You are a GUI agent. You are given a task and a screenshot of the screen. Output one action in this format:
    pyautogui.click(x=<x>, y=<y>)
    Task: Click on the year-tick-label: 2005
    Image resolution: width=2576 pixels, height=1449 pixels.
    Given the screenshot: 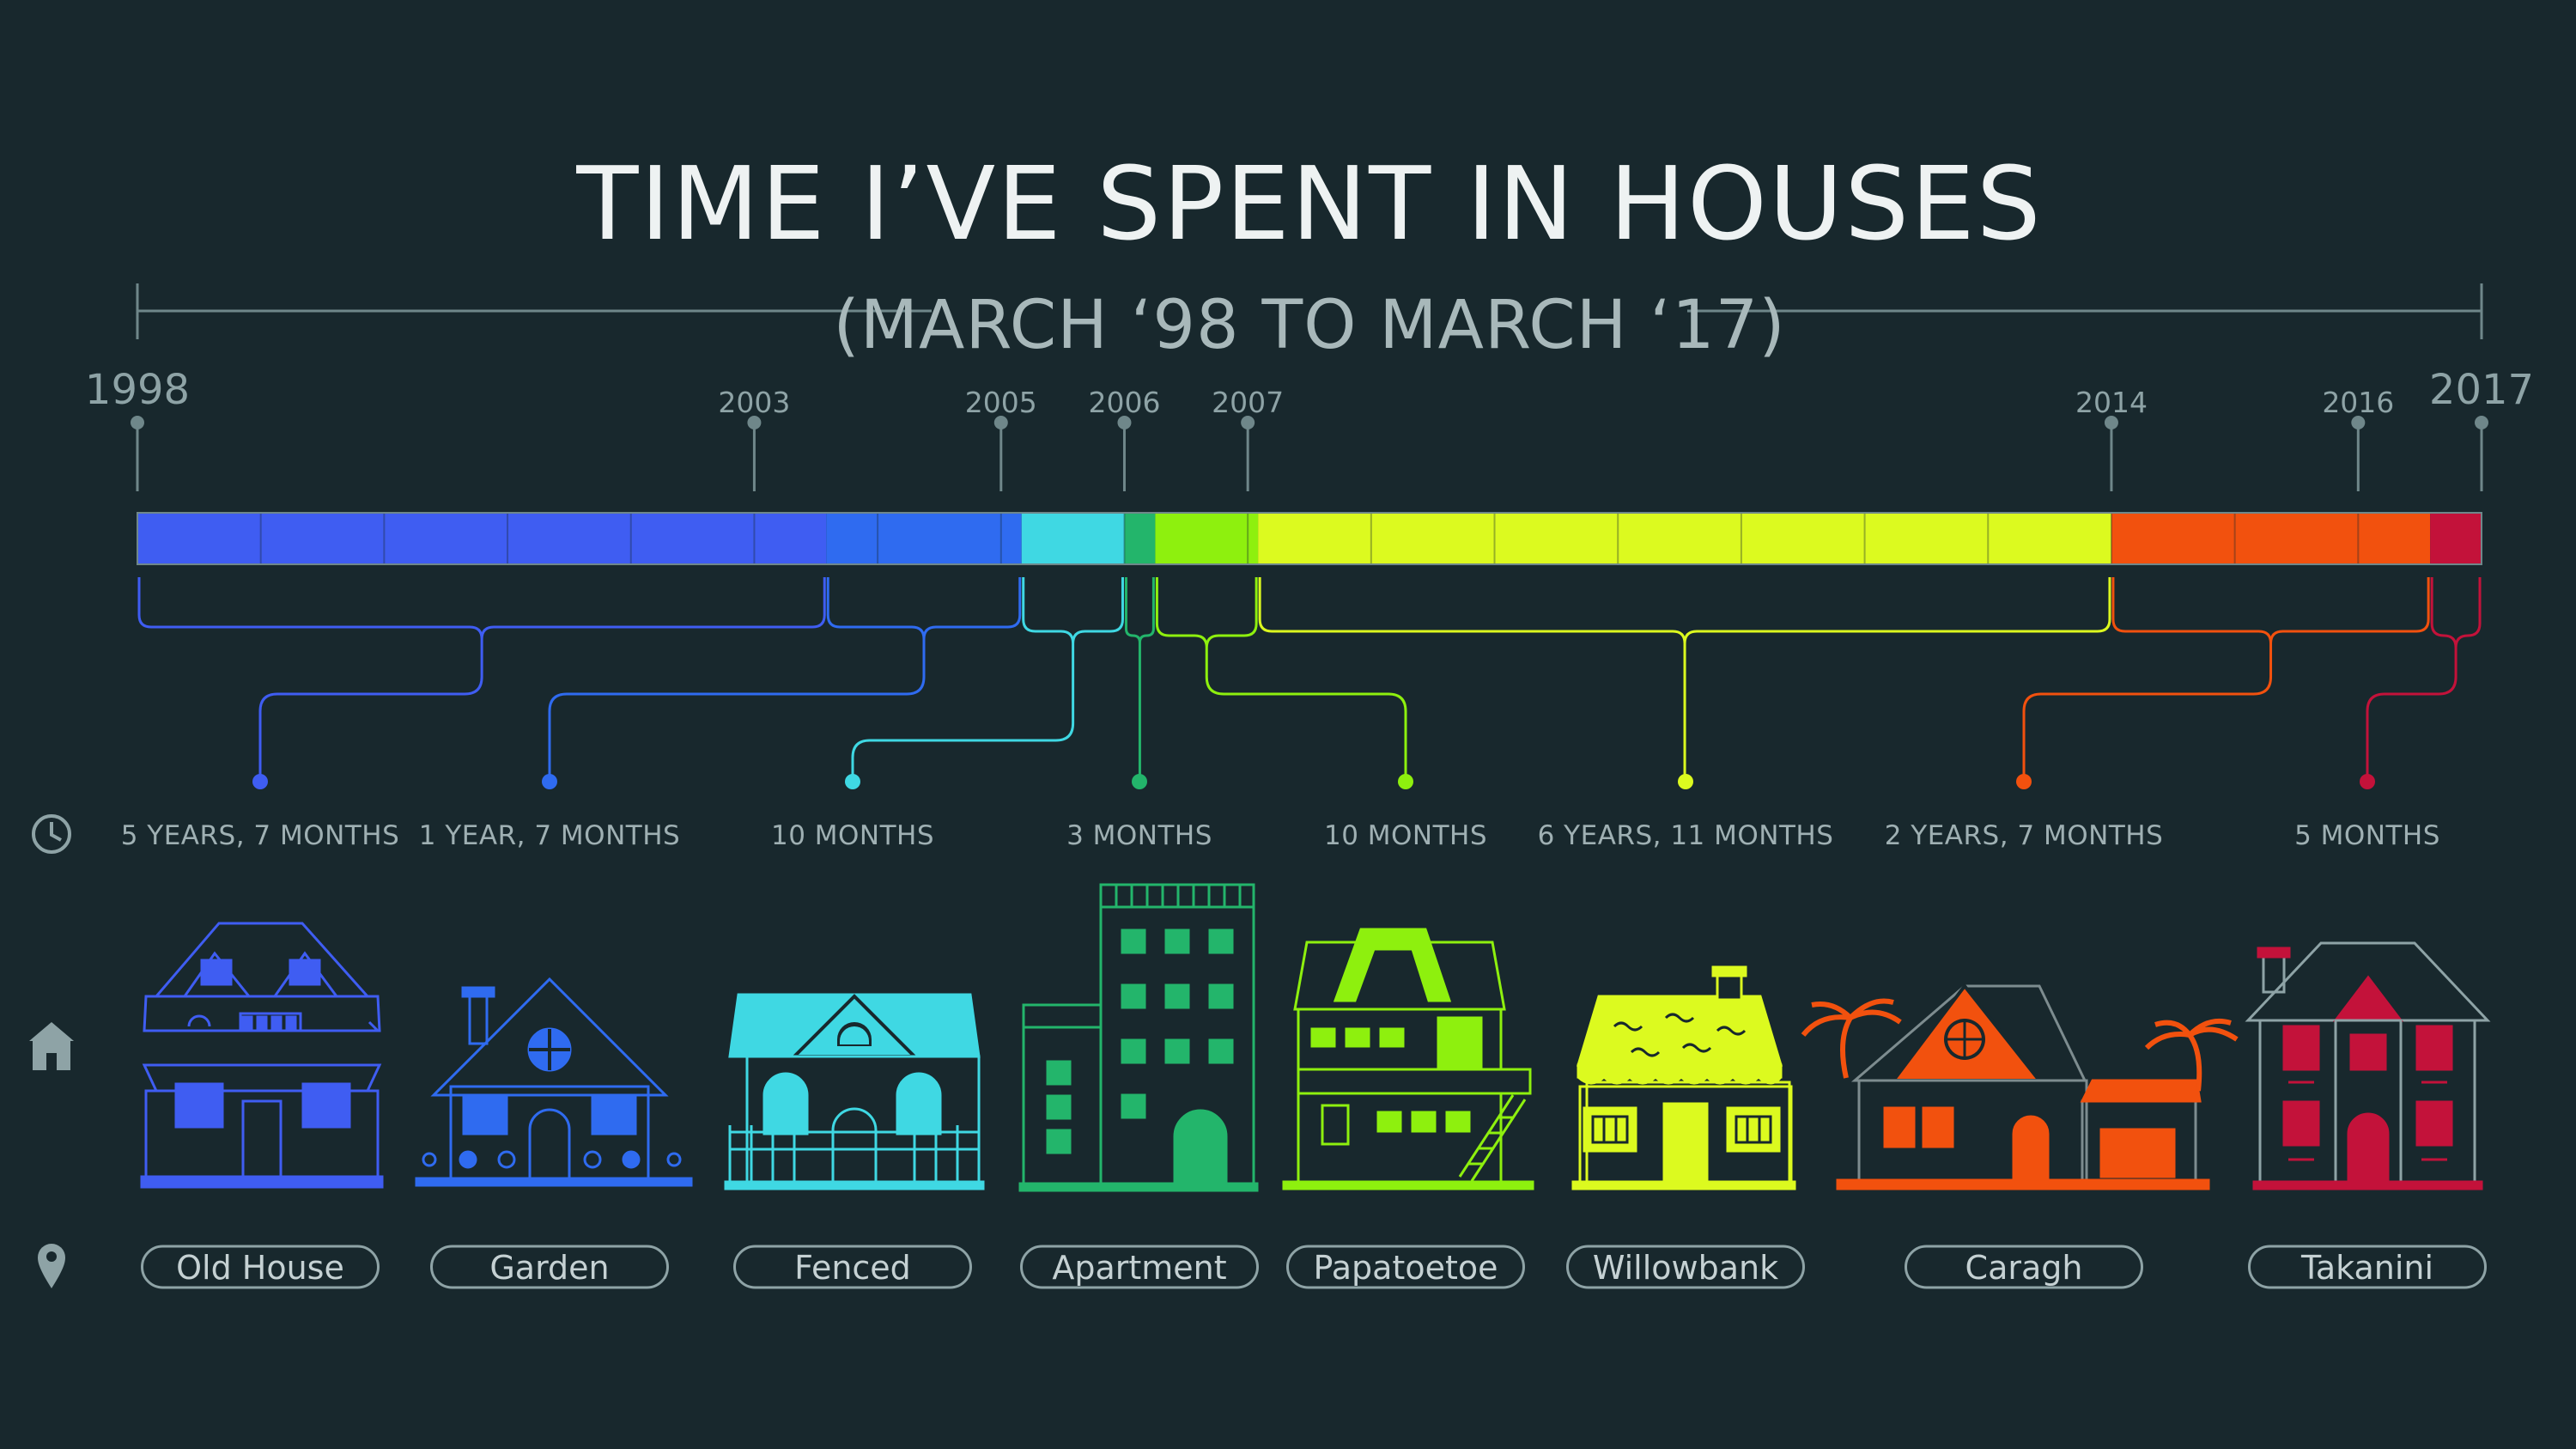 What is the action you would take?
    pyautogui.click(x=1001, y=402)
    